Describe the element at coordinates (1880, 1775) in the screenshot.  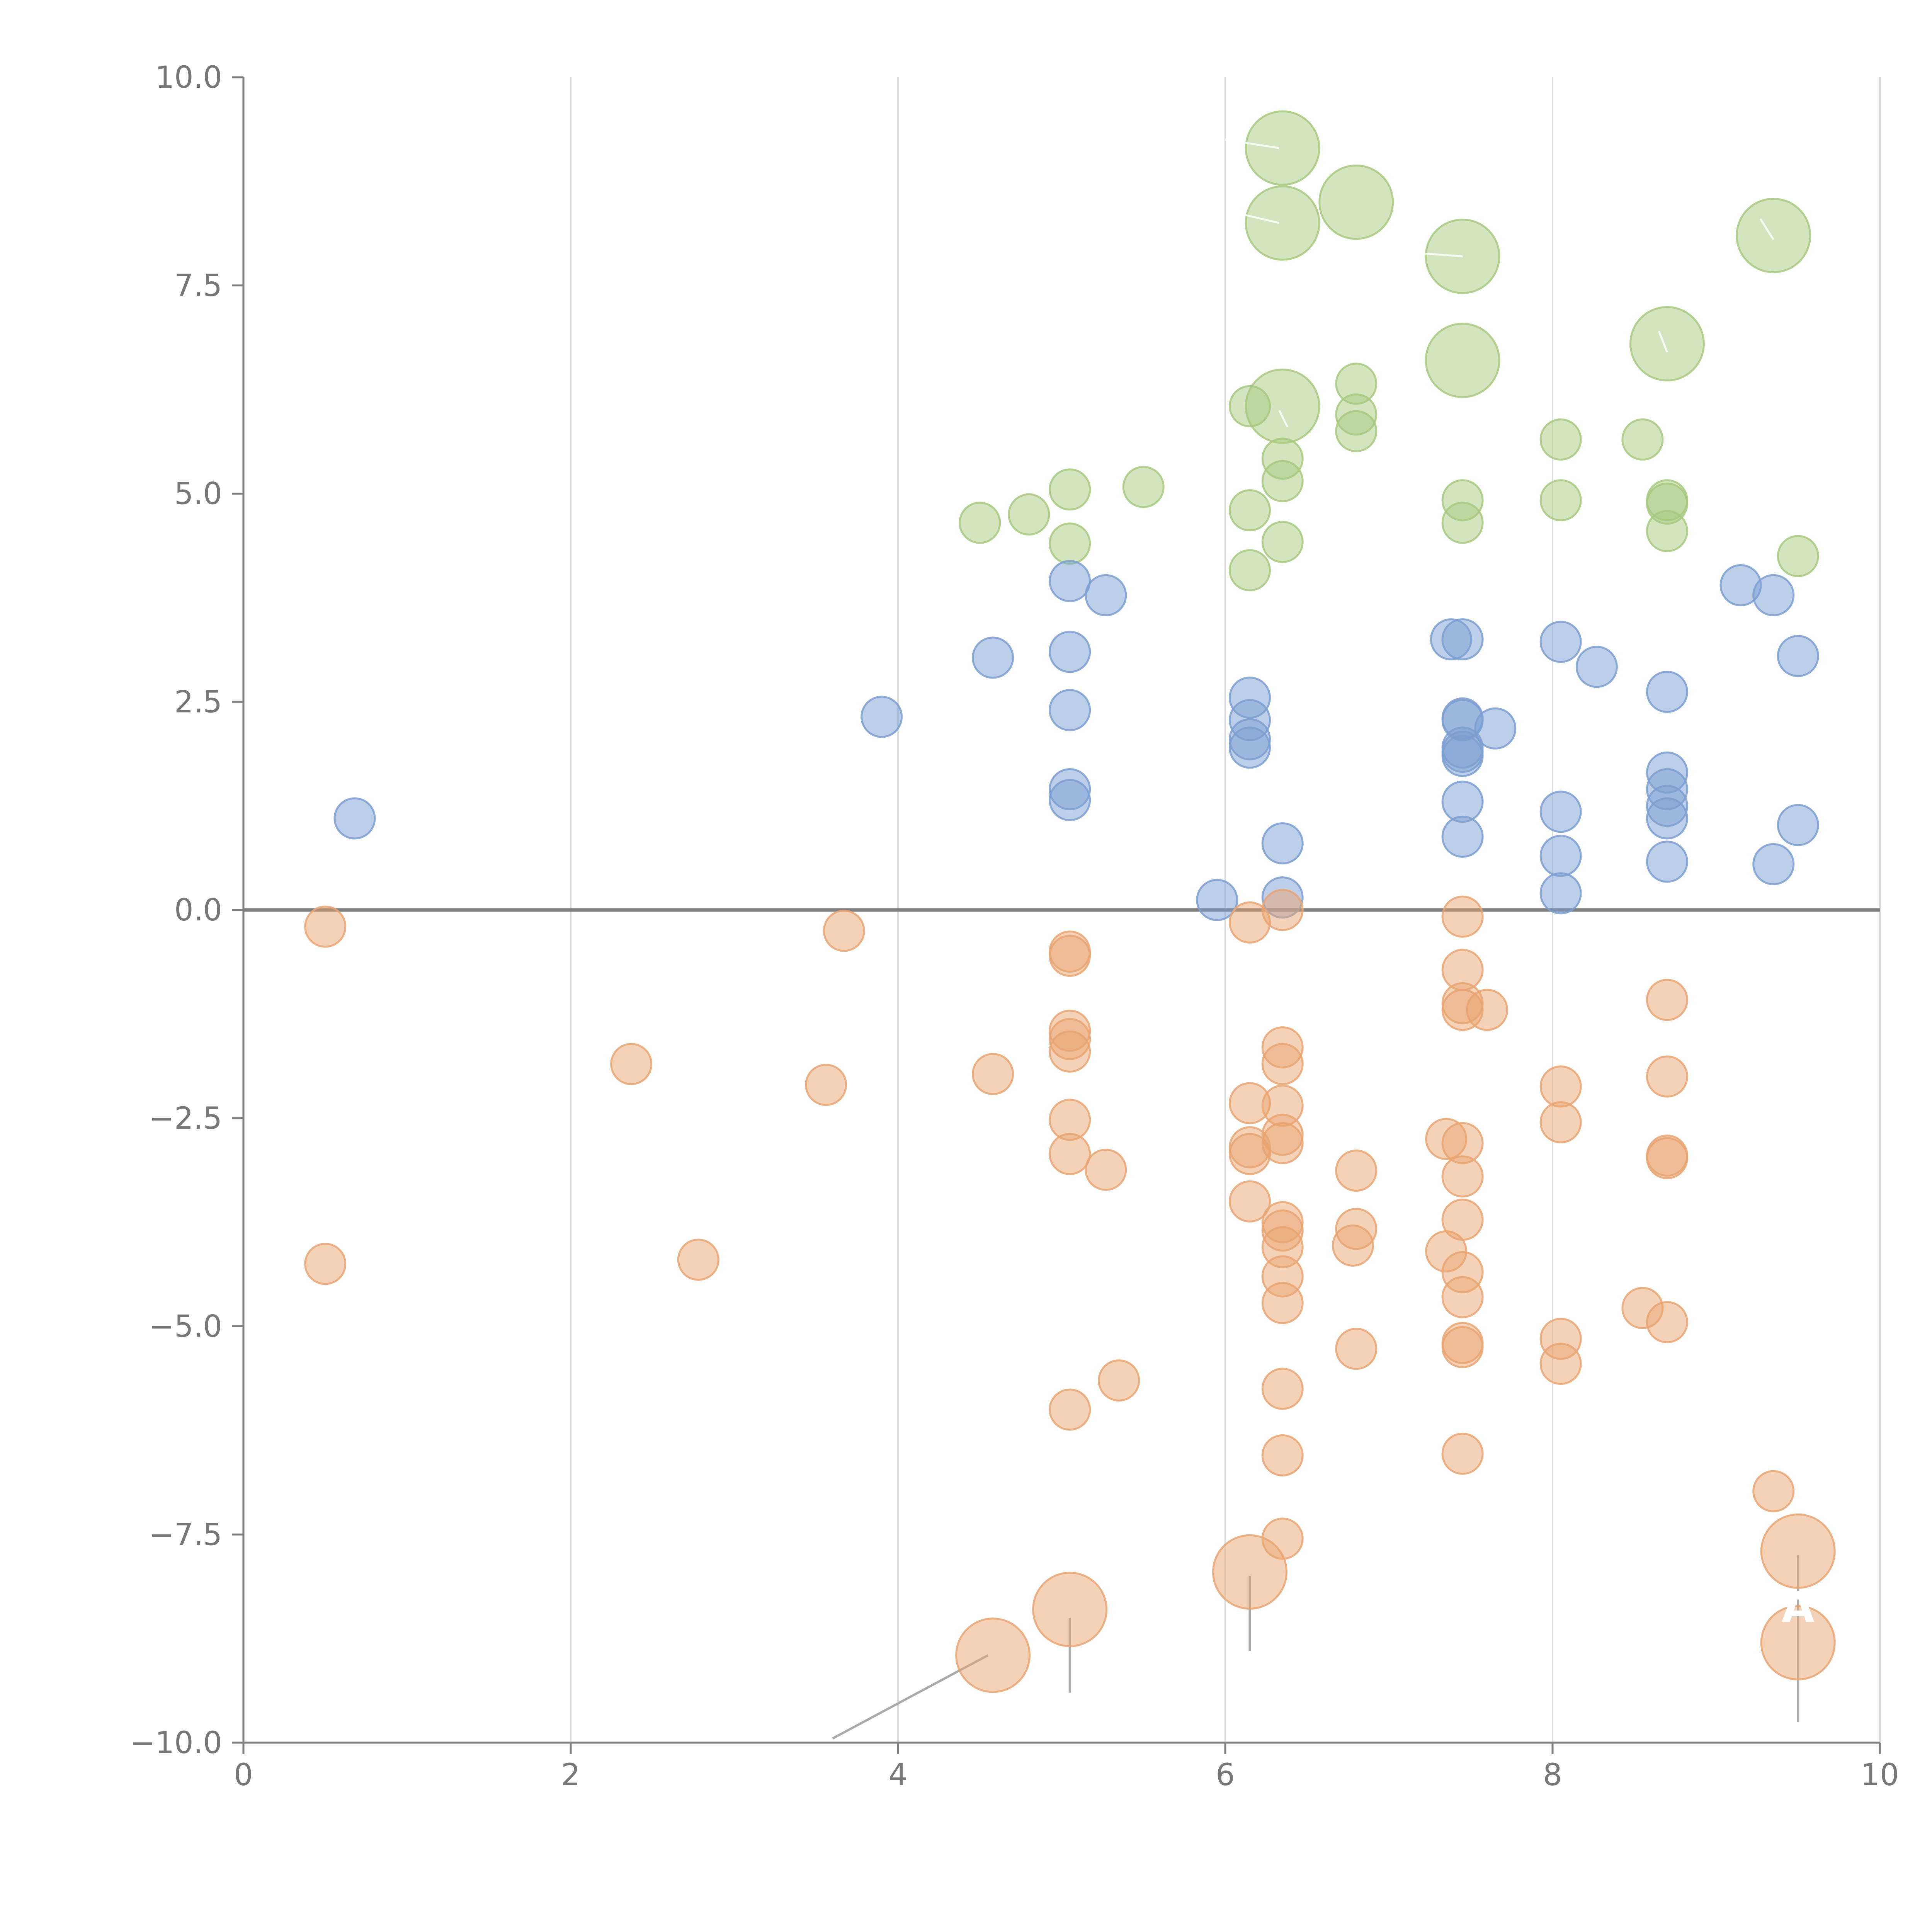
I see `x-tick-label: 10` at that location.